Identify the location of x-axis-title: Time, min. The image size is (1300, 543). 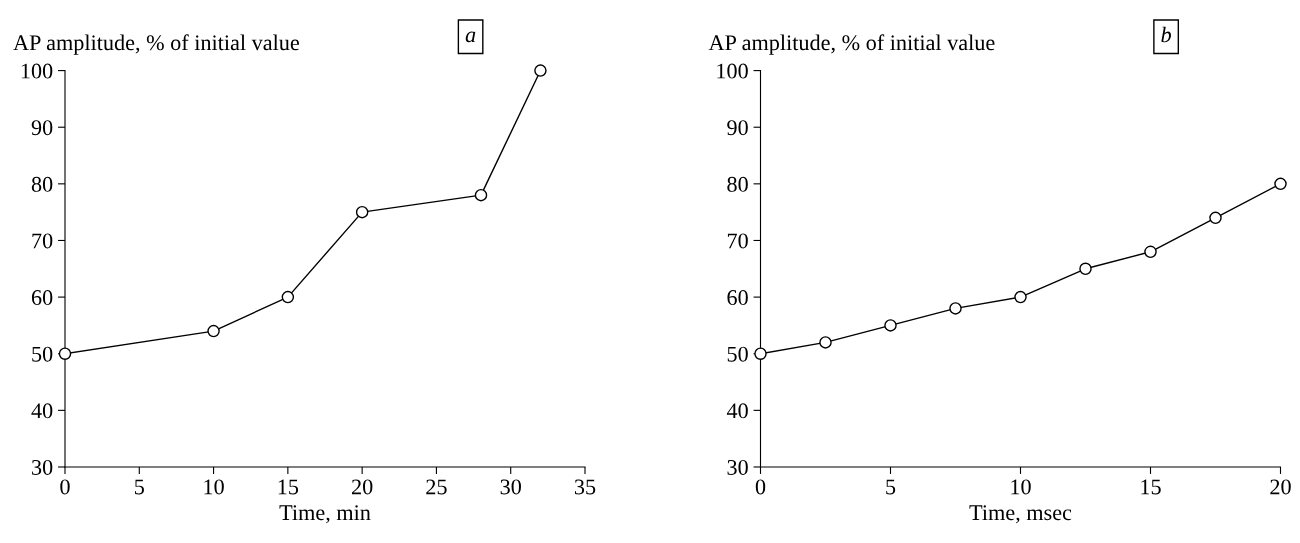
(325, 514).